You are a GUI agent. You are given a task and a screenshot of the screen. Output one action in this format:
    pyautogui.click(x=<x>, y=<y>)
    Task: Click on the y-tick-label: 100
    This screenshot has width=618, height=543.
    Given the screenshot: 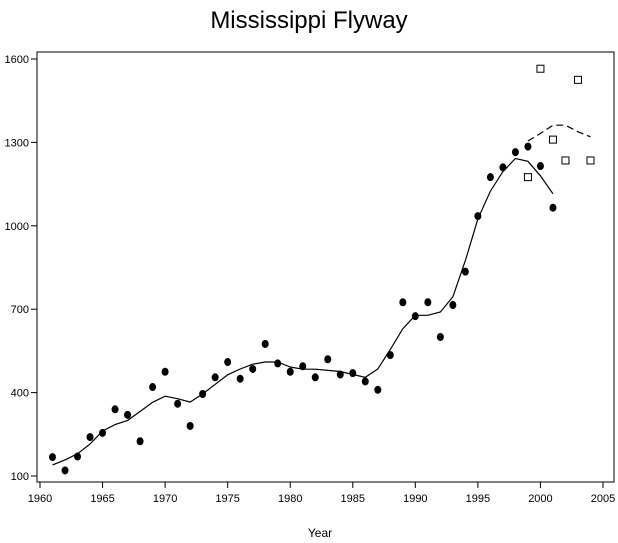 What is the action you would take?
    pyautogui.click(x=20, y=477)
    